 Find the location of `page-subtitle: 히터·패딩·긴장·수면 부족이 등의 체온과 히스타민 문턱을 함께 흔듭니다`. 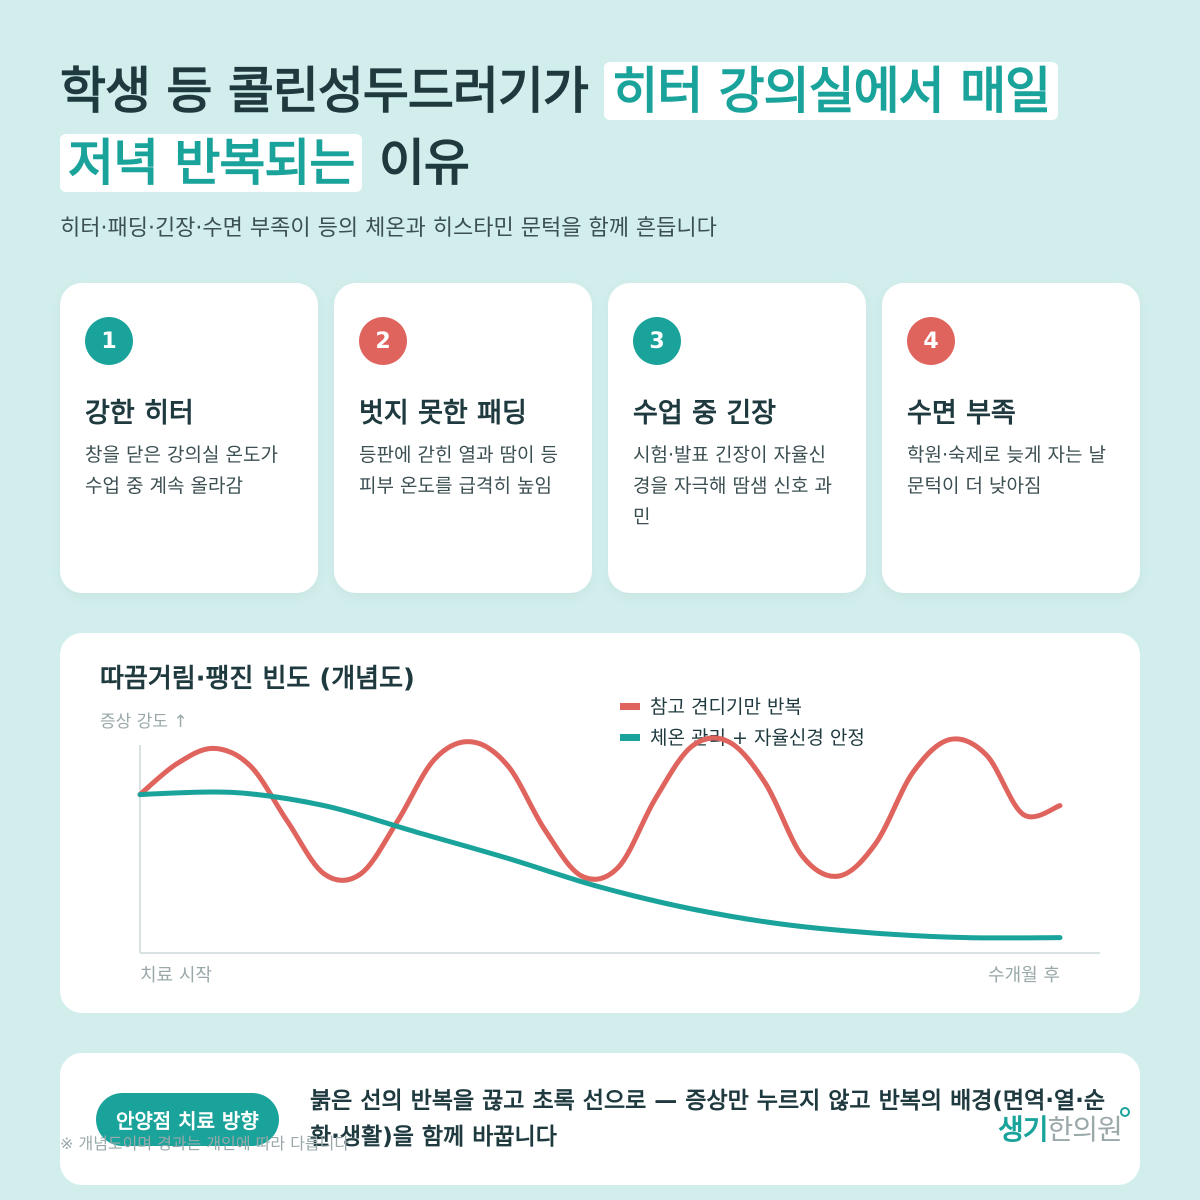

page-subtitle: 히터·패딩·긴장·수면 부족이 등의 체온과 히스타민 문턱을 함께 흔듭니다 is located at coordinates (388, 228).